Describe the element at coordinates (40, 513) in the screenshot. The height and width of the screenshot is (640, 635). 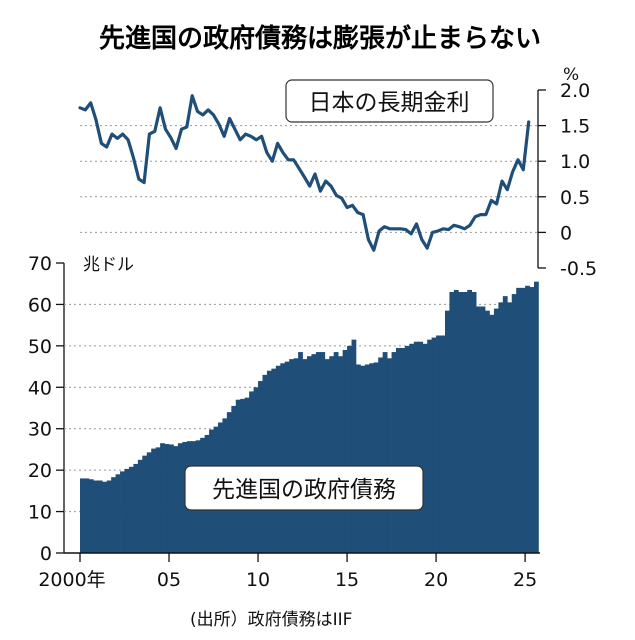
I see `debt-tick-label: 10` at that location.